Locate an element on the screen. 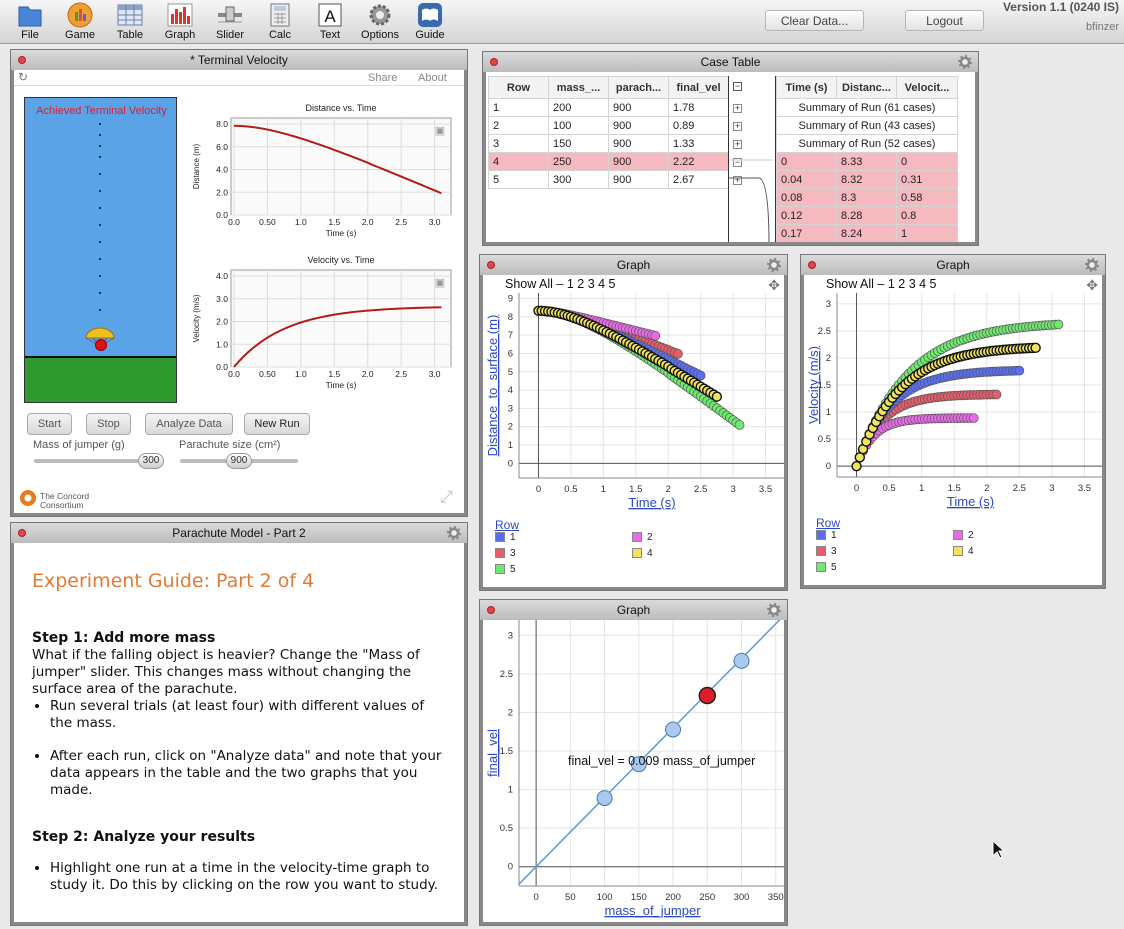 The width and height of the screenshot is (1124, 929). toolbar-text: A Text is located at coordinates (330, 22).